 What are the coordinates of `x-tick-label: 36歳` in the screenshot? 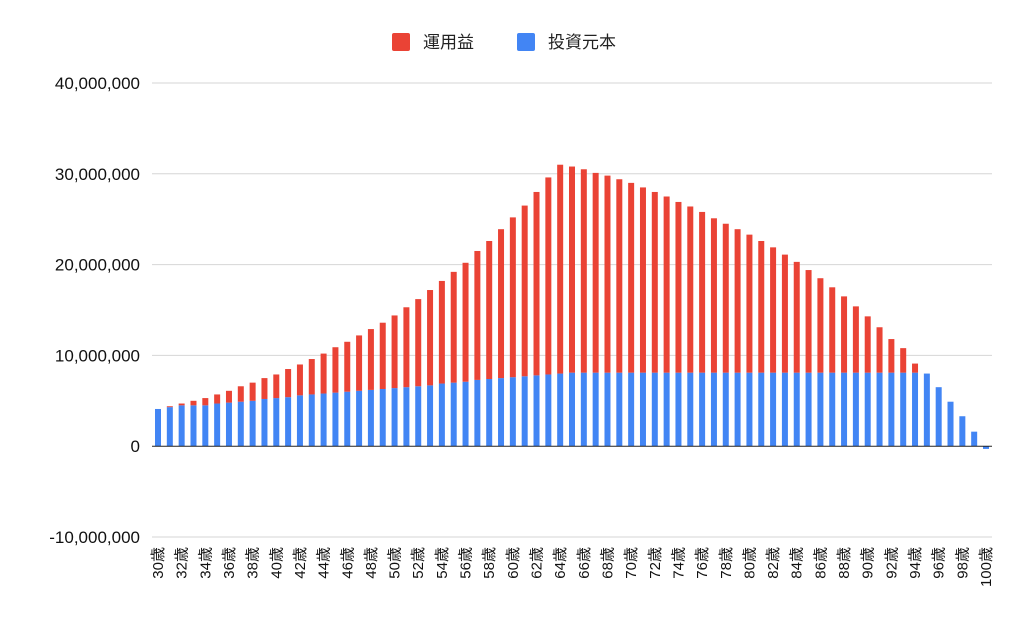 It's located at (229, 563).